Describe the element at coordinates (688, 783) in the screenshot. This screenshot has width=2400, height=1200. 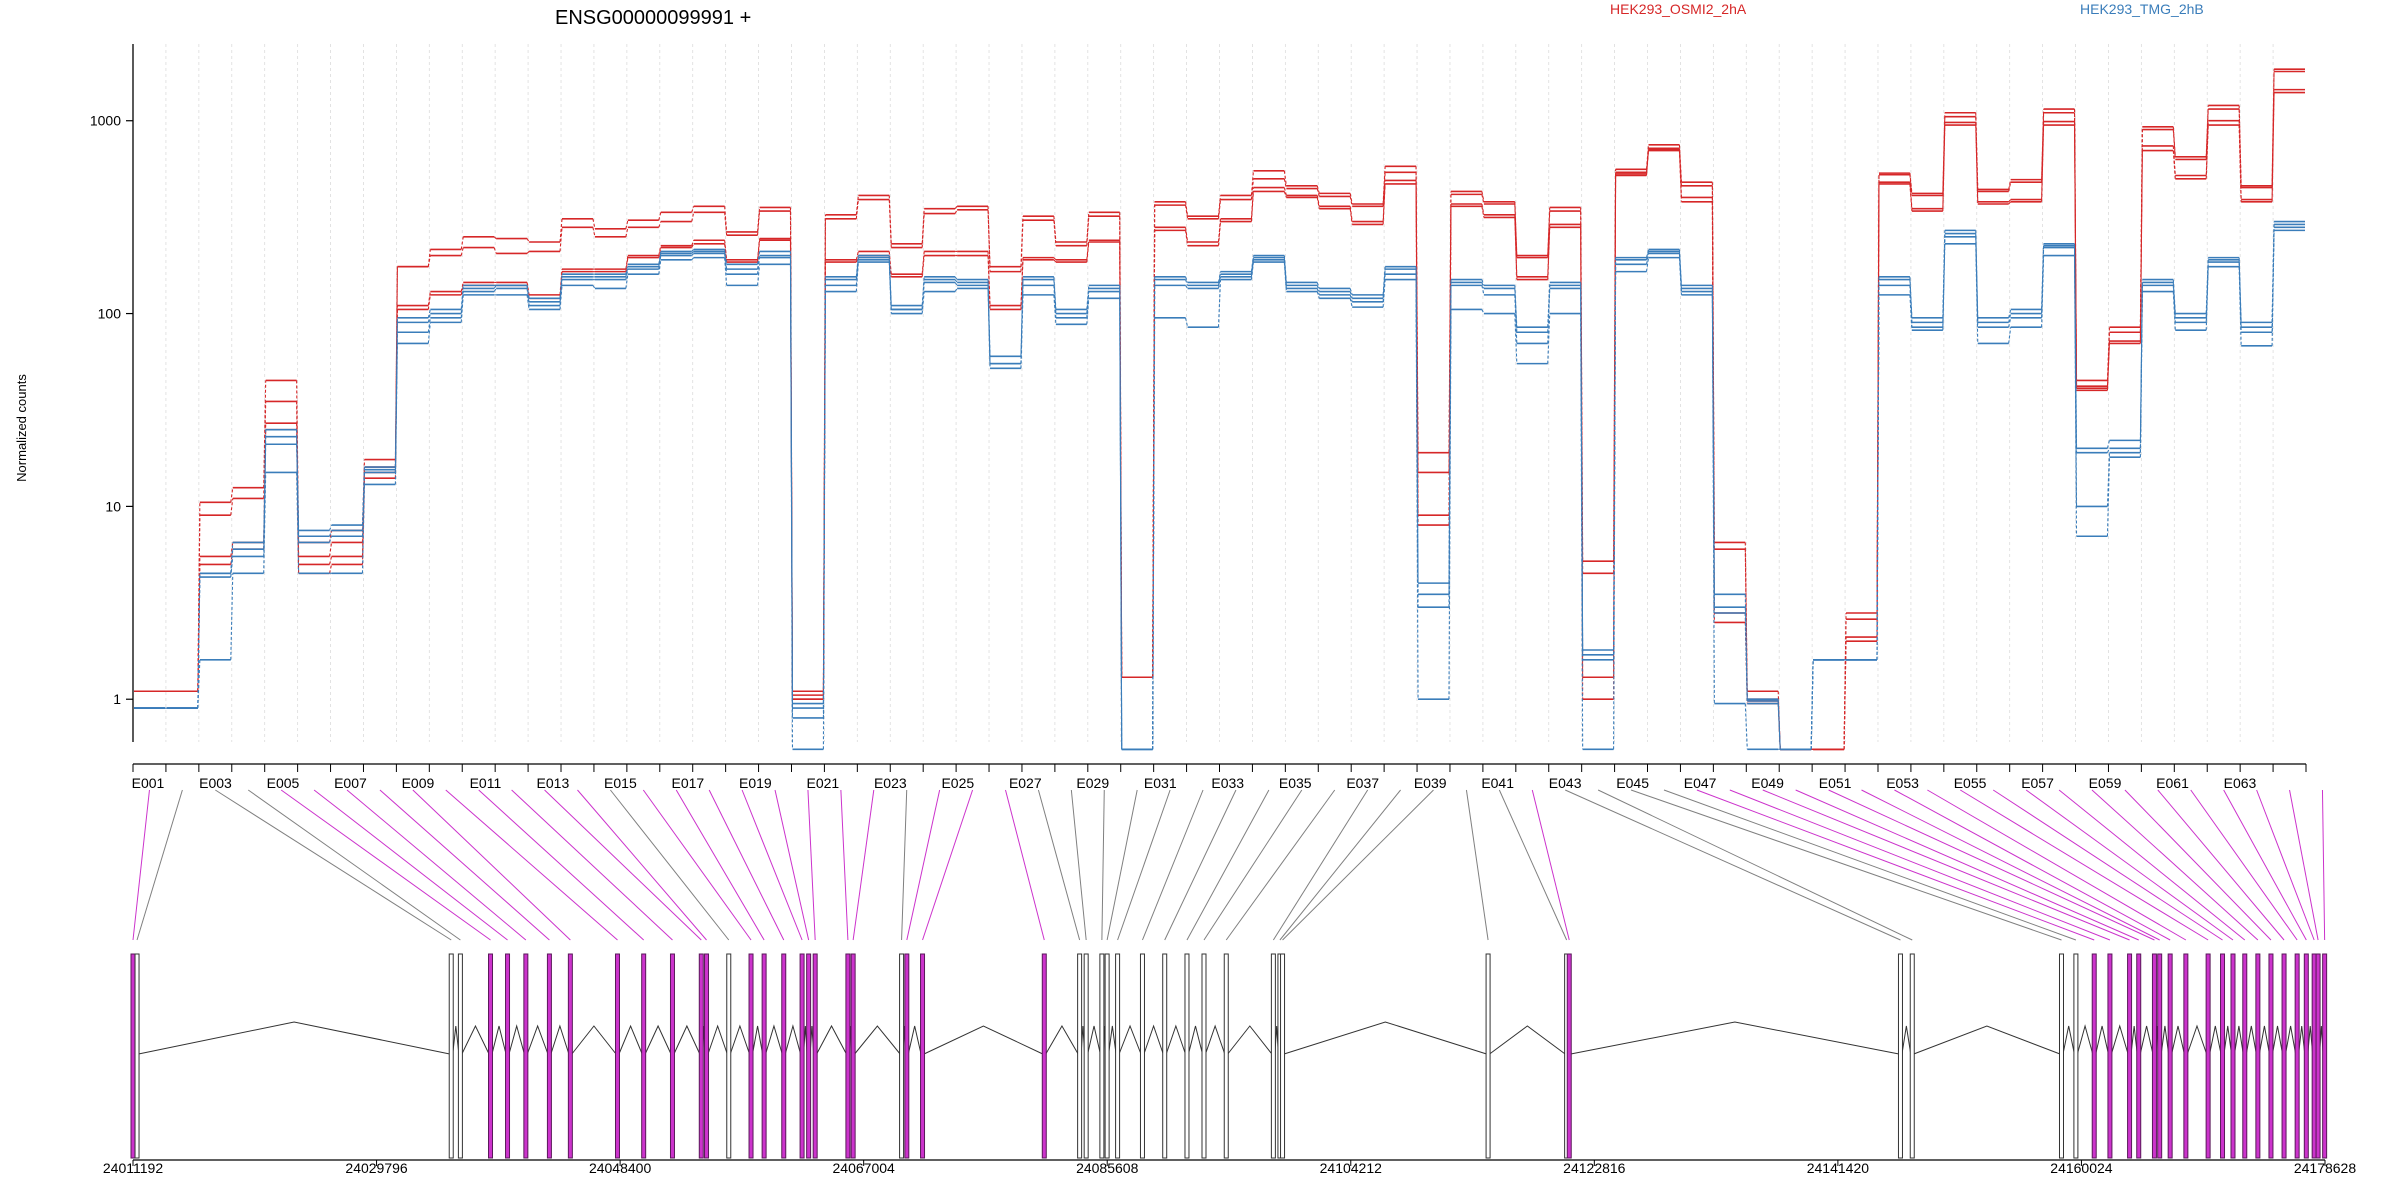
I see `exon-label: E017` at that location.